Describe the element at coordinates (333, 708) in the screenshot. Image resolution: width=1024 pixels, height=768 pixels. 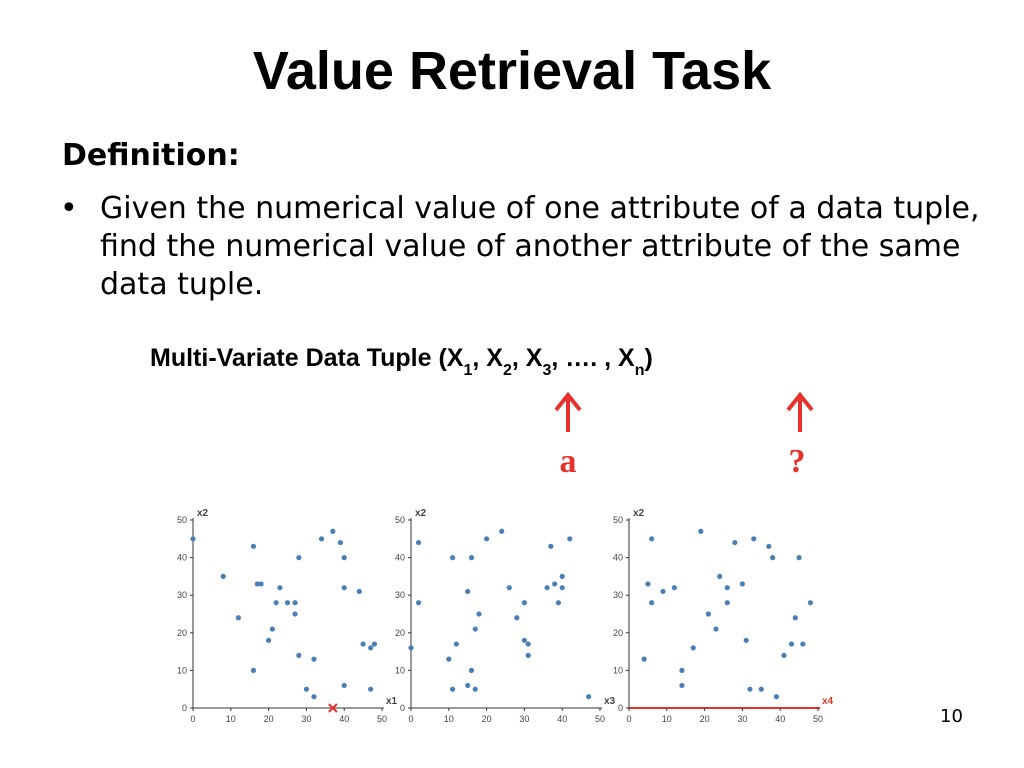
I see `marker-x` at that location.